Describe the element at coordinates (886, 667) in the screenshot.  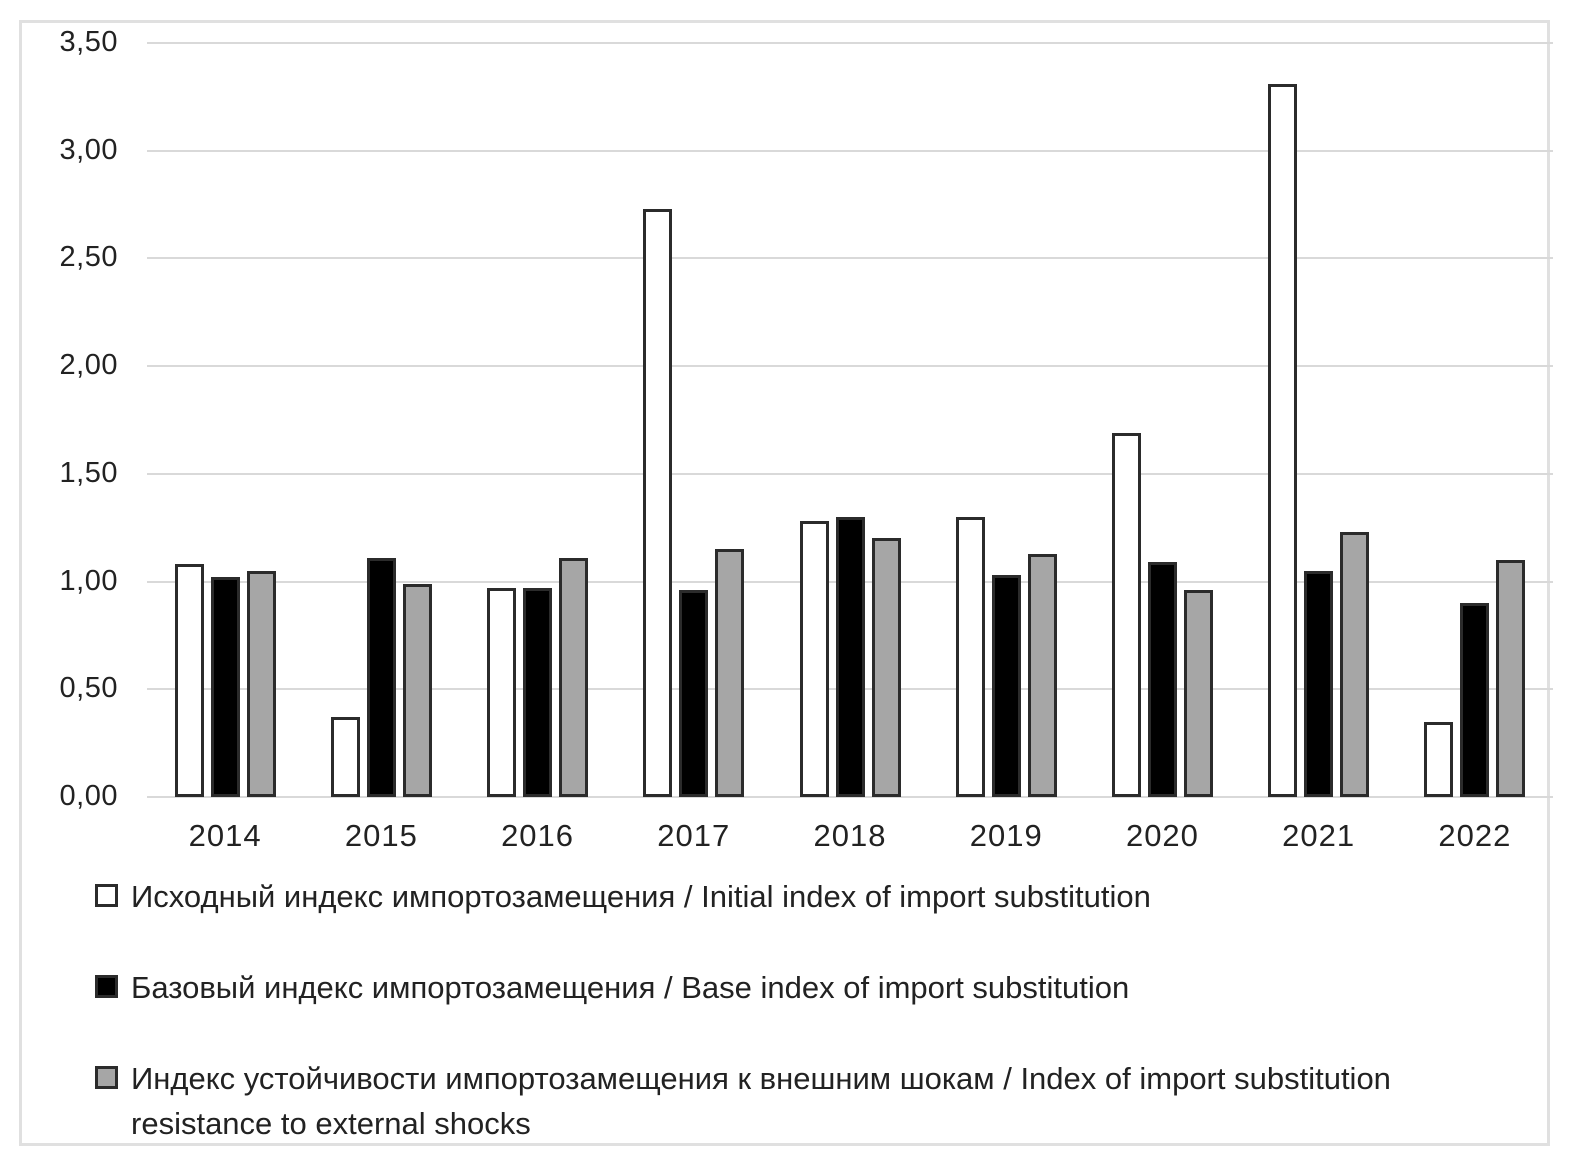
I see `bar-2018-resistance` at that location.